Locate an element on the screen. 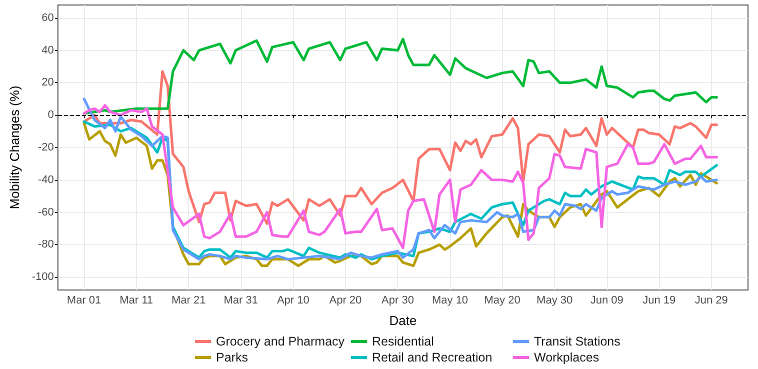  x-axis-title: Date is located at coordinates (403, 320).